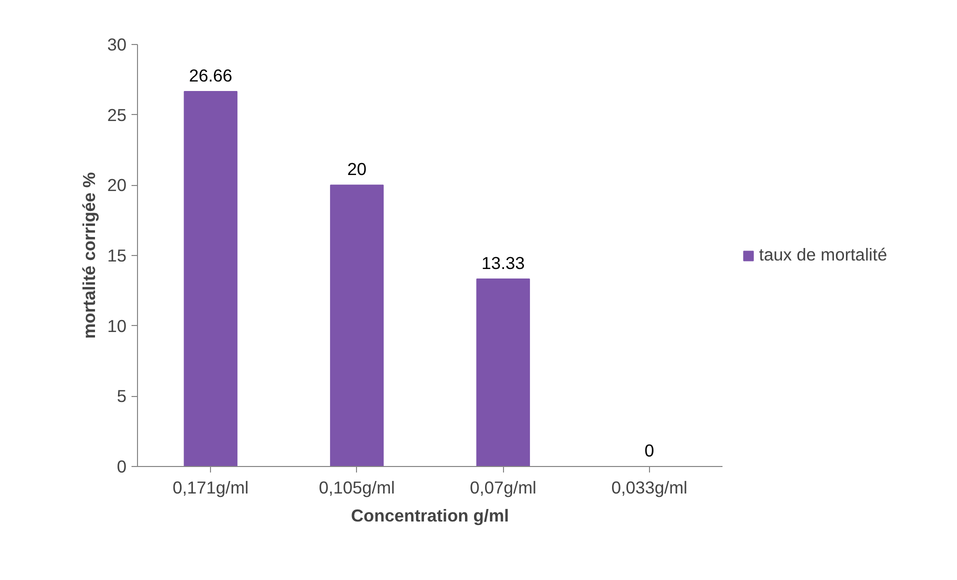  I want to click on x-tick-label: 0,07g/ml, so click(503, 488).